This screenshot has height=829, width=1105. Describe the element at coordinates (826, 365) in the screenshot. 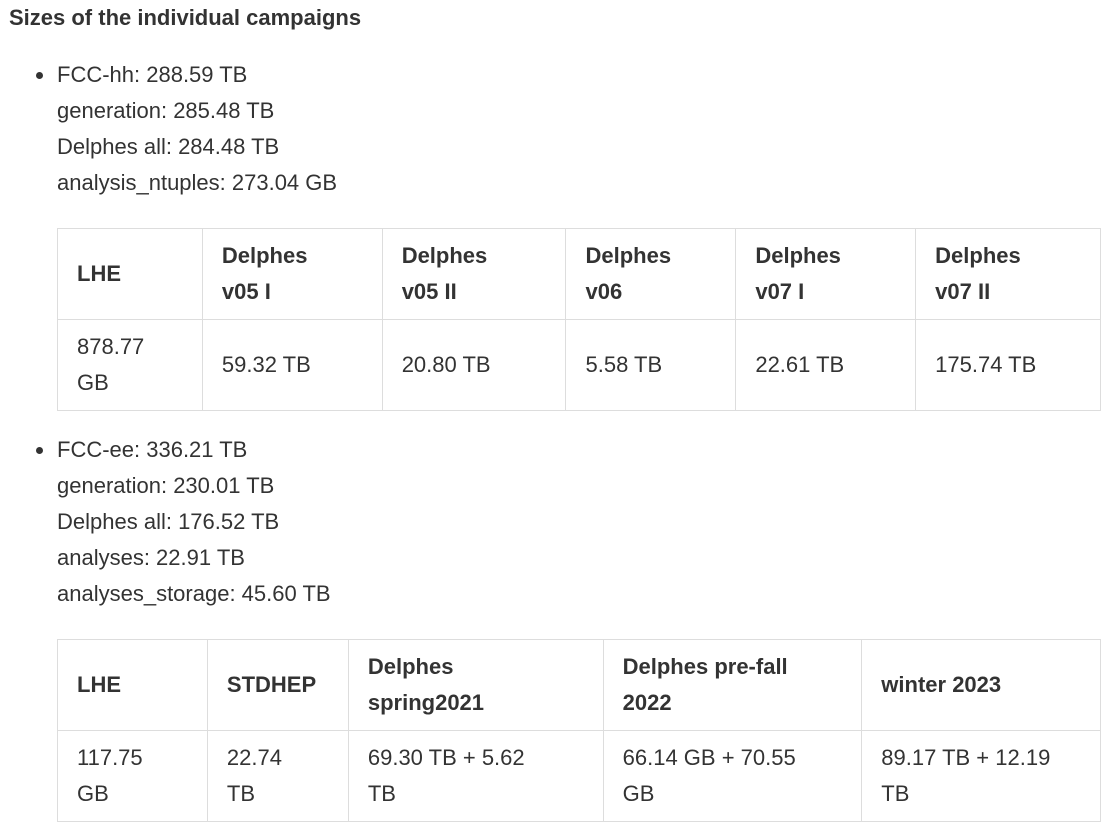

I see `cell-delphes-v07-i: 22.61 TB` at that location.